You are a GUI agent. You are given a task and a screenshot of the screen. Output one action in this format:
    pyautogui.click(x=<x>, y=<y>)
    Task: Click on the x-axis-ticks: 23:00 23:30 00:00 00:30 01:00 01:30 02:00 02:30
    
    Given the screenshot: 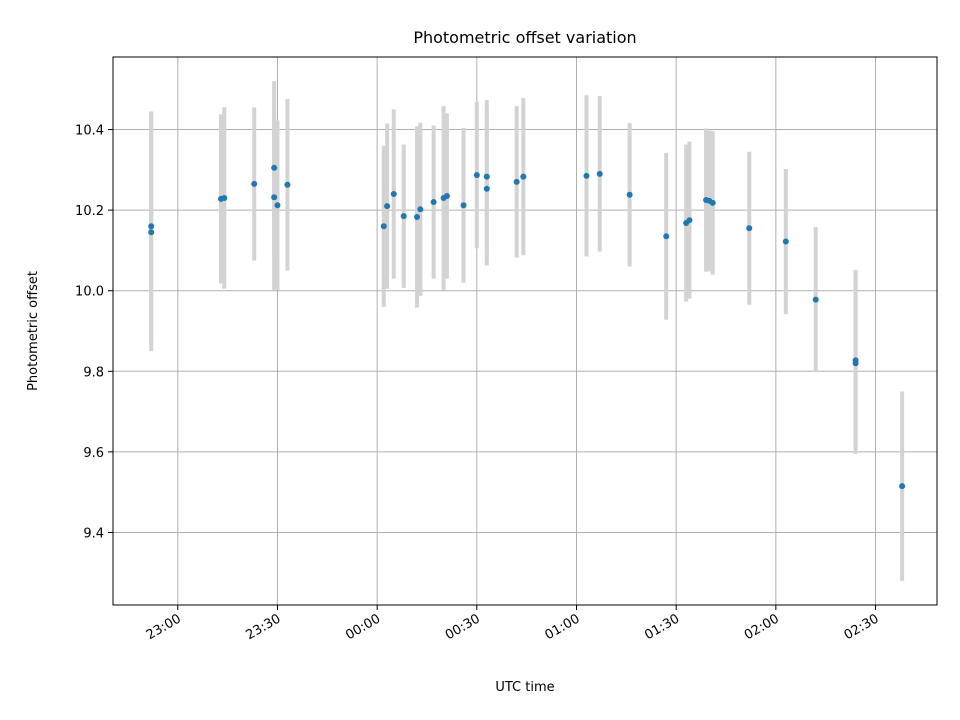 What is the action you would take?
    pyautogui.click(x=513, y=624)
    